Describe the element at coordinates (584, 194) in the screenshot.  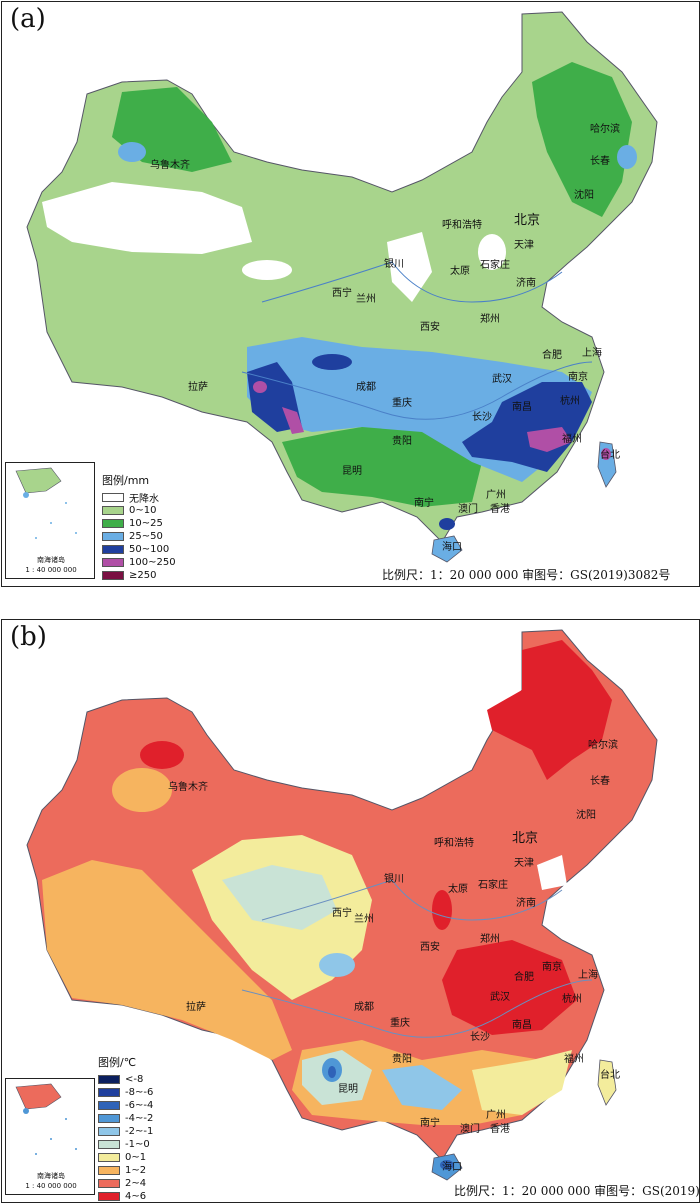
I see `city-label-shenyang: 沈阳` at that location.